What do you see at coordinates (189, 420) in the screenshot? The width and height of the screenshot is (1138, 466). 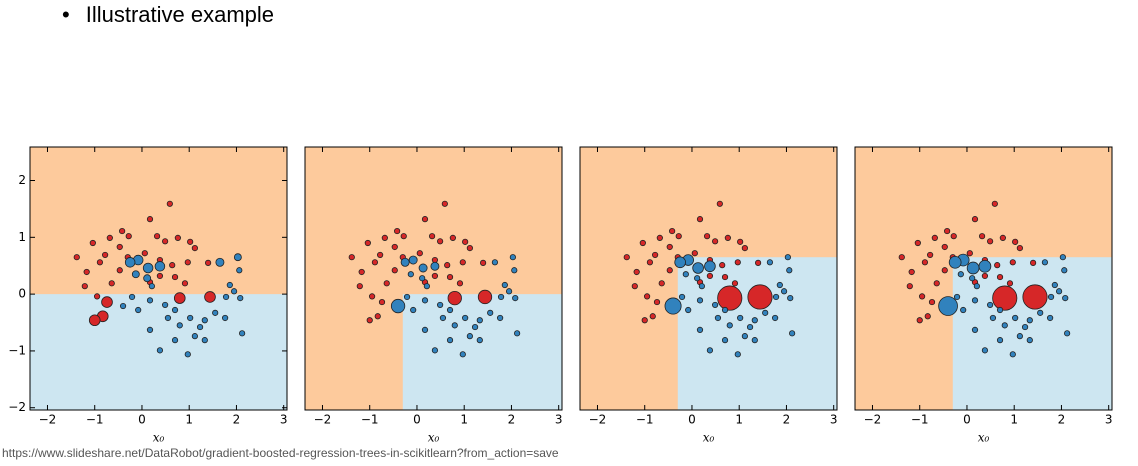 I see `x-tick-label: 1` at bounding box center [189, 420].